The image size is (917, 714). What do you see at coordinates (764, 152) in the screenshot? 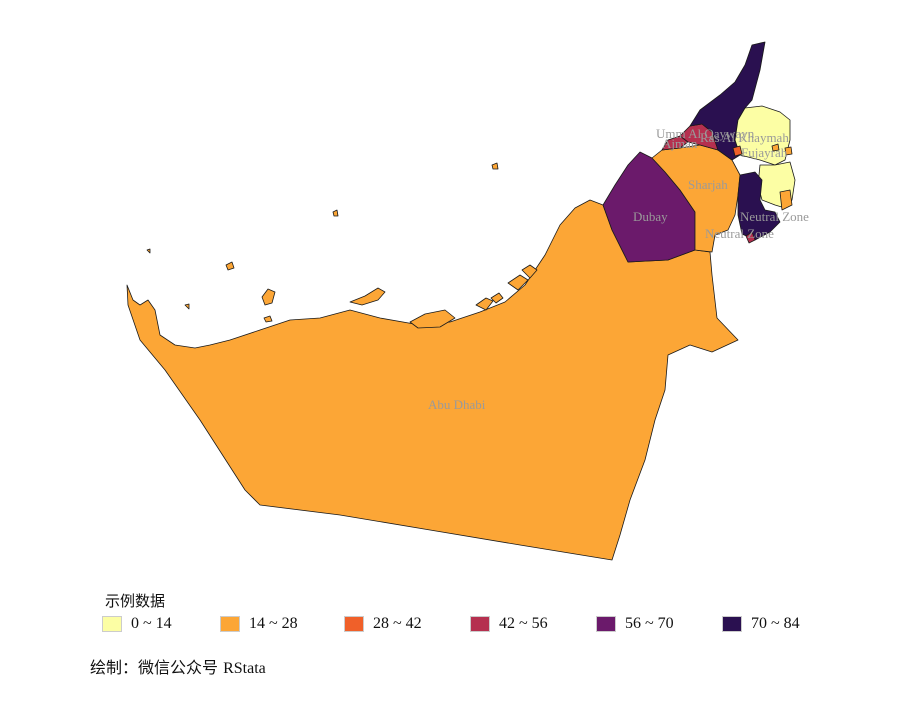
I see `label-fujayrah: Fujayrah` at bounding box center [764, 152].